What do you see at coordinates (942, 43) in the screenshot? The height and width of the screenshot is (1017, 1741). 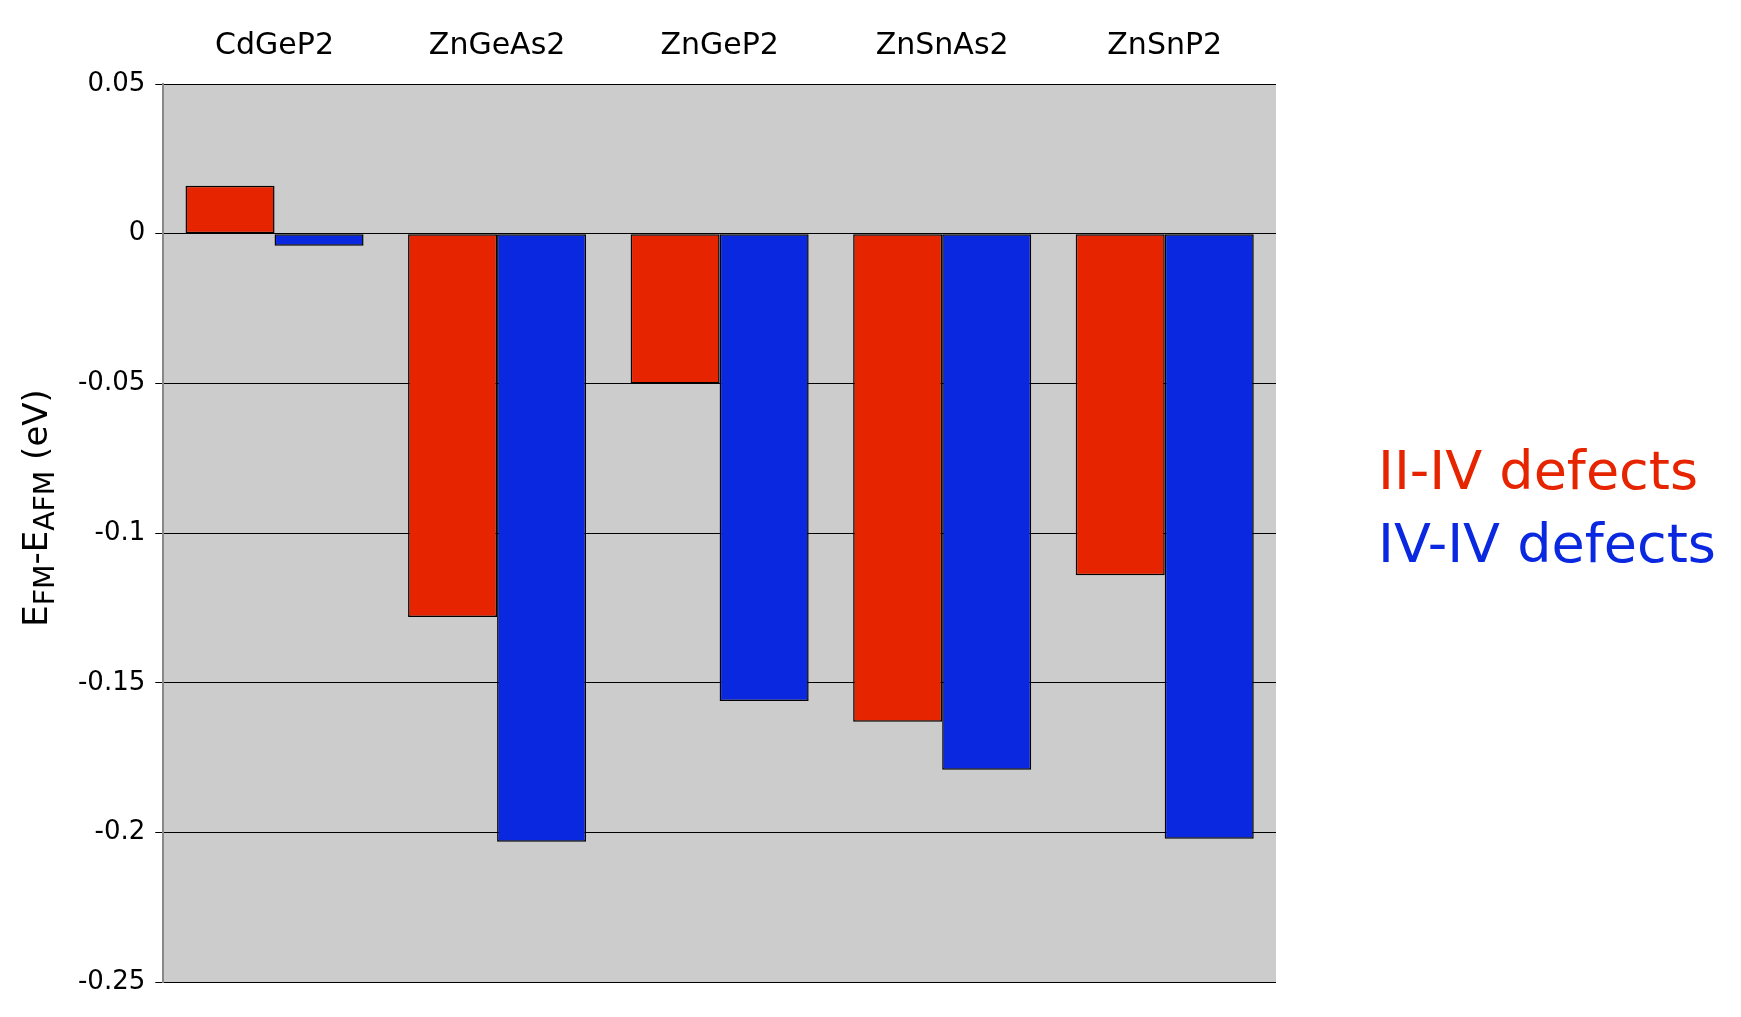 I see `x-tick-label: ZnSnAs2` at bounding box center [942, 43].